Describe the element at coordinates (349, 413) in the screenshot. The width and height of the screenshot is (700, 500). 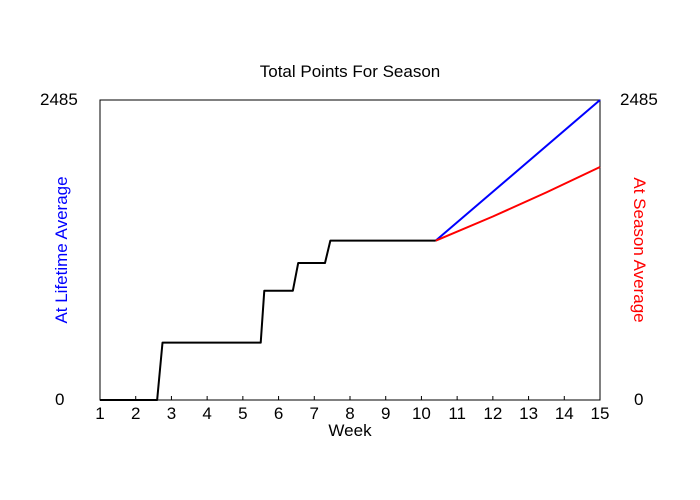
I see `x-tick-label: 8` at that location.